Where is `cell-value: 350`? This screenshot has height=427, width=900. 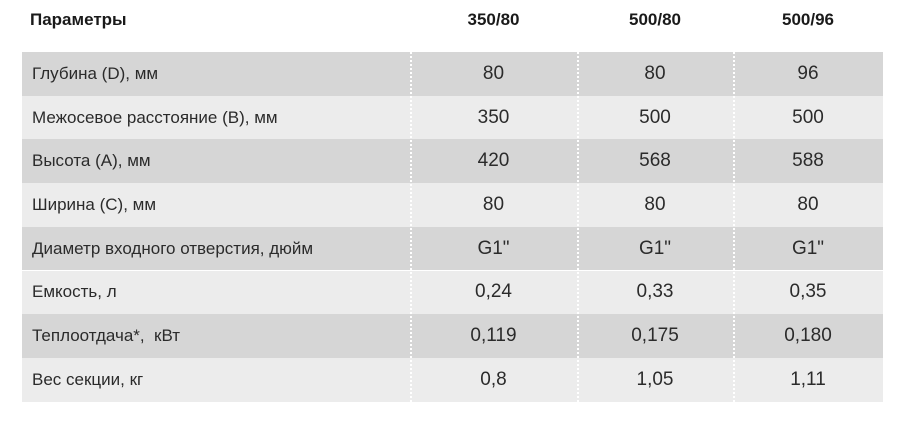 cell-value: 350 is located at coordinates (493, 117).